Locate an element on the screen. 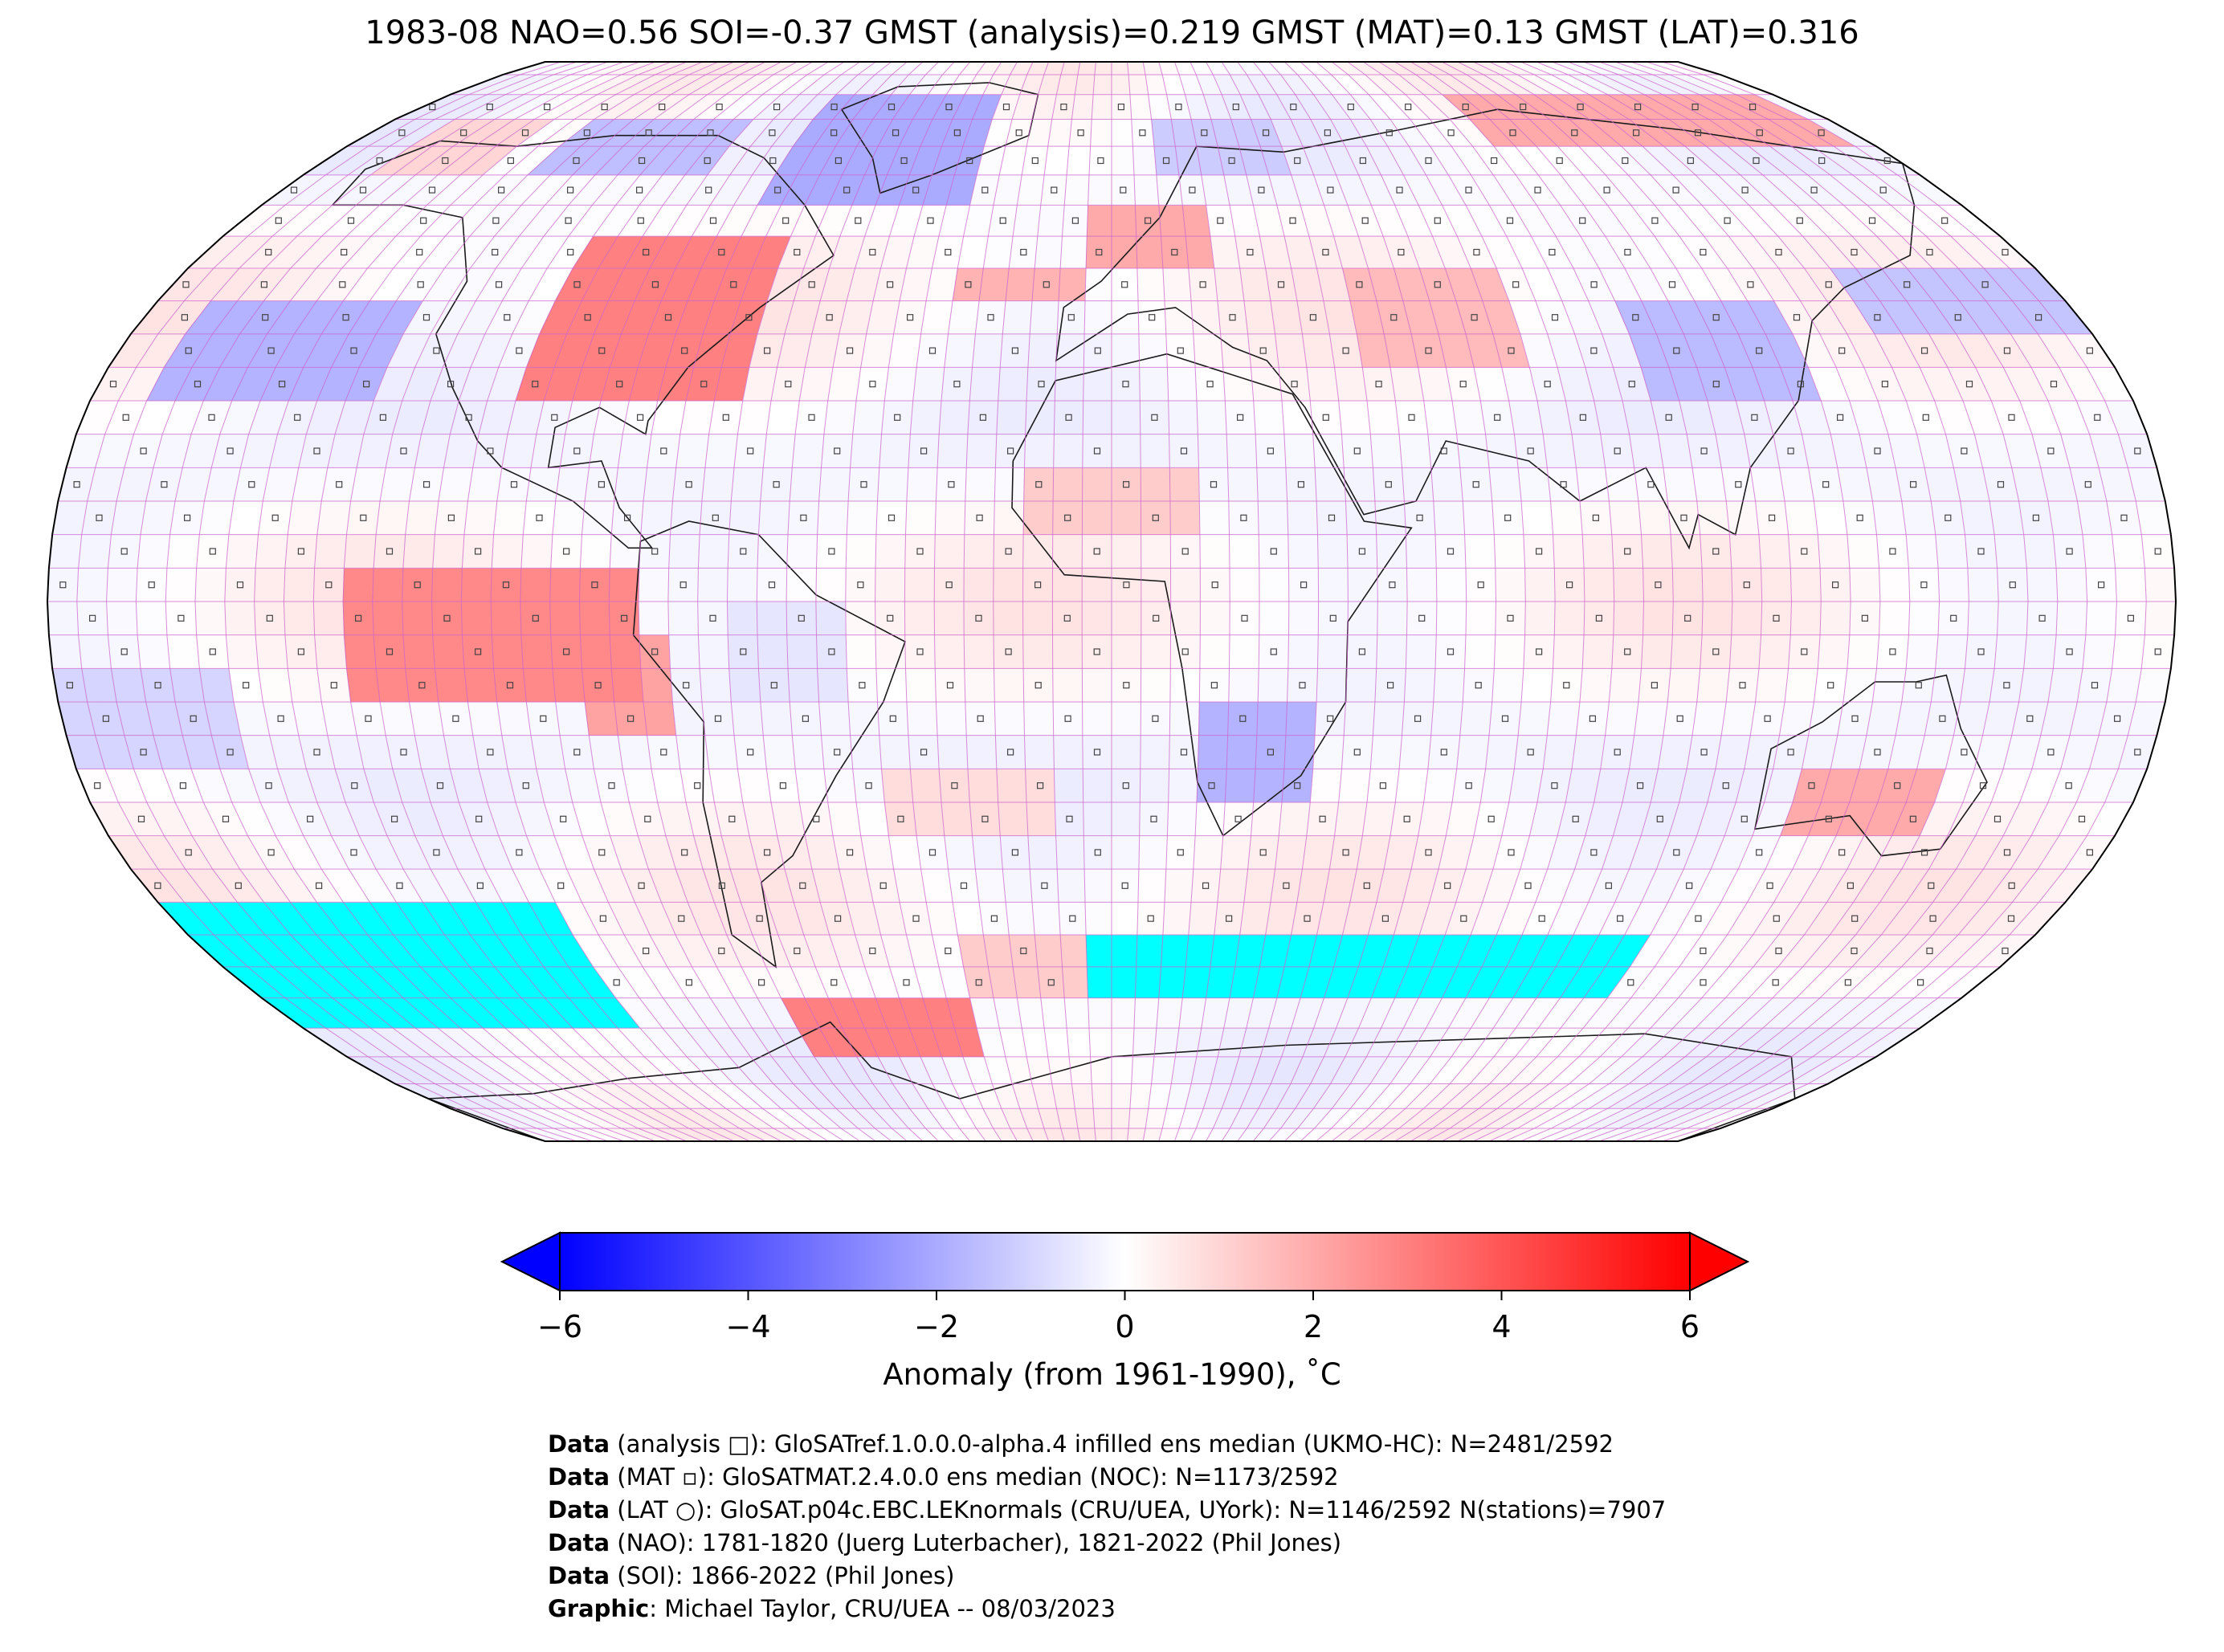 Image resolution: width=2224 pixels, height=1652 pixels. colorbar-tick-label: 2 is located at coordinates (1313, 1326).